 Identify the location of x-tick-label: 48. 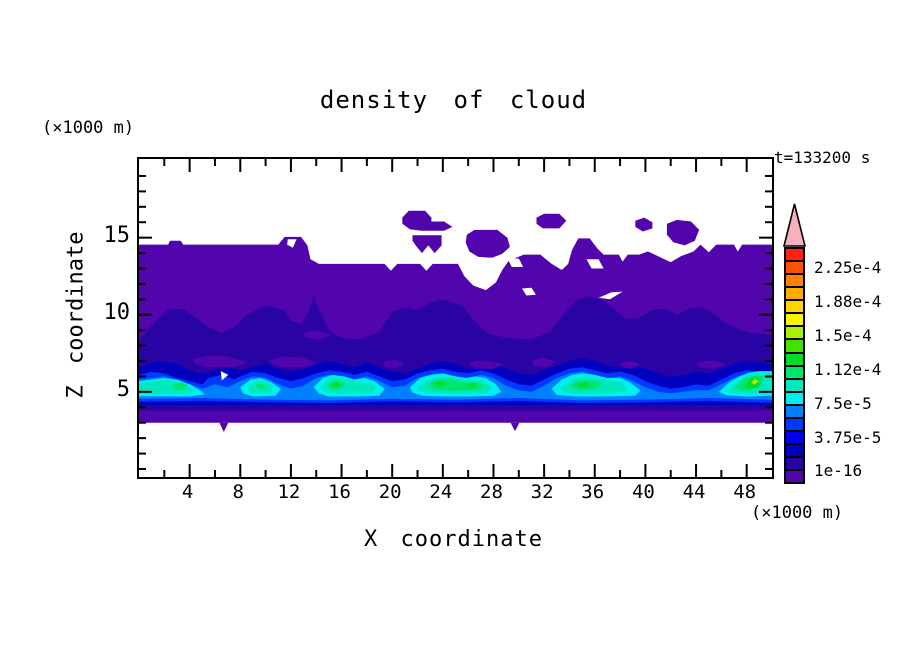
(745, 492).